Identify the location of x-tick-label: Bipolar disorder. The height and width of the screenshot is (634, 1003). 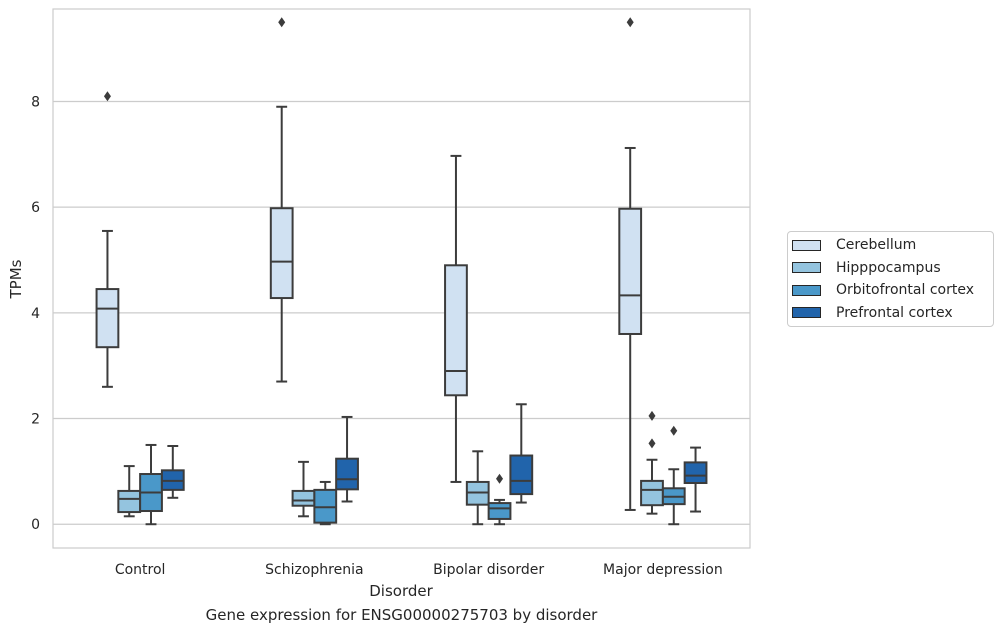
(488, 570).